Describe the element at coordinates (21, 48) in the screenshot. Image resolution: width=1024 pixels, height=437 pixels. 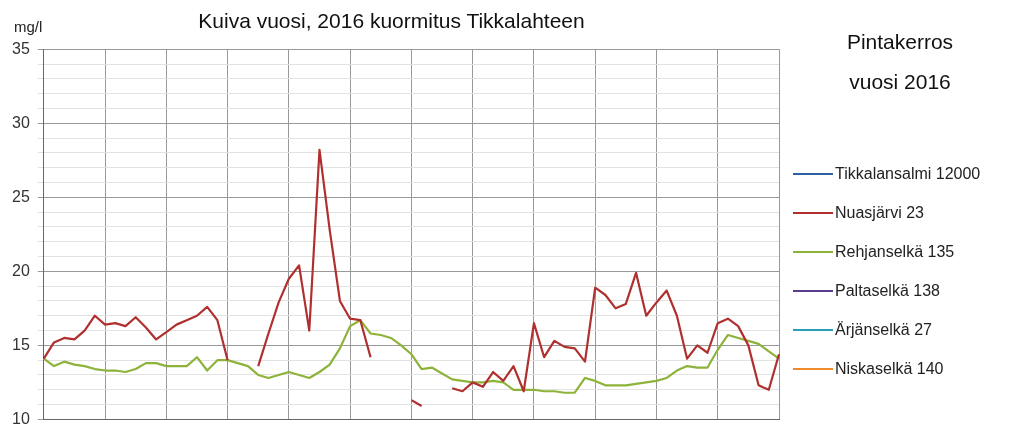
I see `y-tick-label: 35` at that location.